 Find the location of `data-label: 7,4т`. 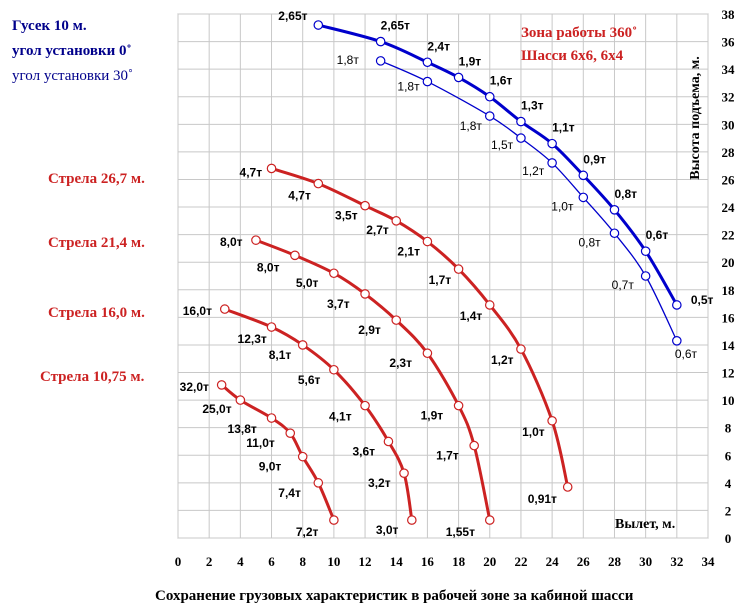

data-label: 7,4т is located at coordinates (289, 493).